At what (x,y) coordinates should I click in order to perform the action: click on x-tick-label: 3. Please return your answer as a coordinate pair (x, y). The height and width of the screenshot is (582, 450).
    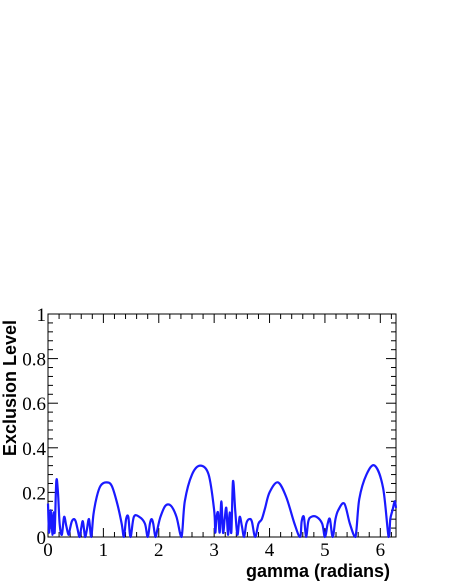
    Looking at the image, I should click on (214, 550).